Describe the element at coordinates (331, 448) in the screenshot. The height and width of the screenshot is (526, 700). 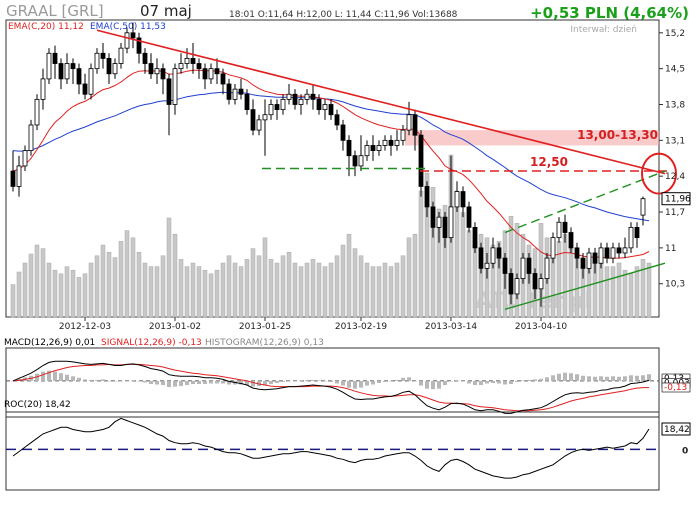
I see `roc-line` at that location.